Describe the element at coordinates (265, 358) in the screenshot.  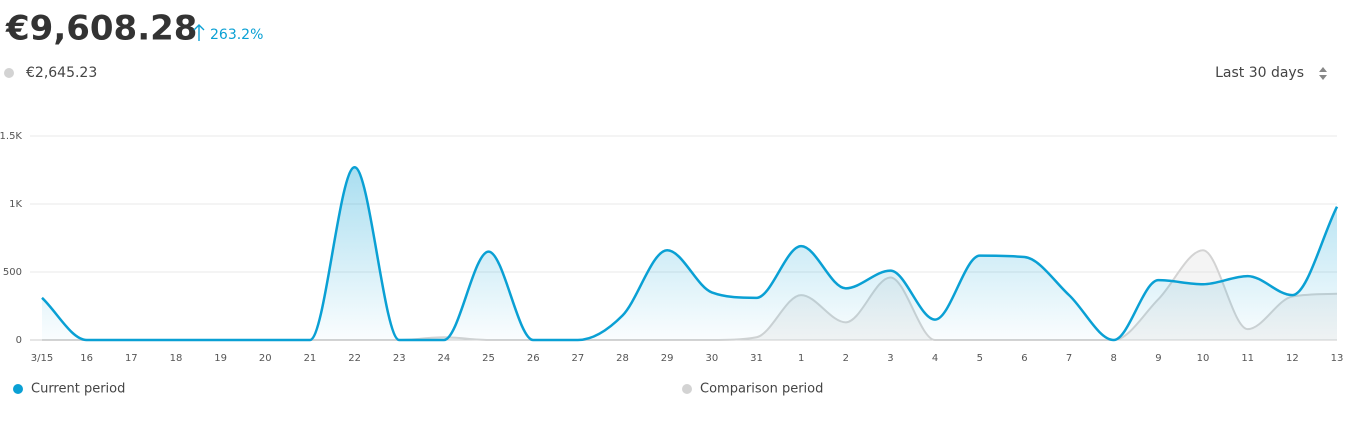
I see `x-tick-label: 20` at that location.